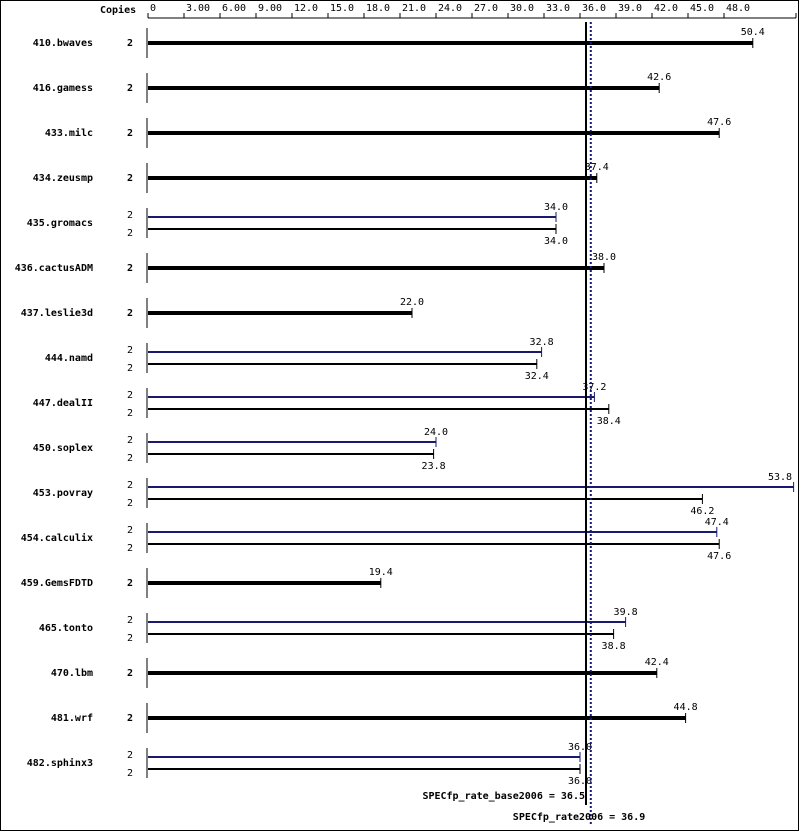 The height and width of the screenshot is (831, 799). I want to click on value-label: 42.4, so click(657, 662).